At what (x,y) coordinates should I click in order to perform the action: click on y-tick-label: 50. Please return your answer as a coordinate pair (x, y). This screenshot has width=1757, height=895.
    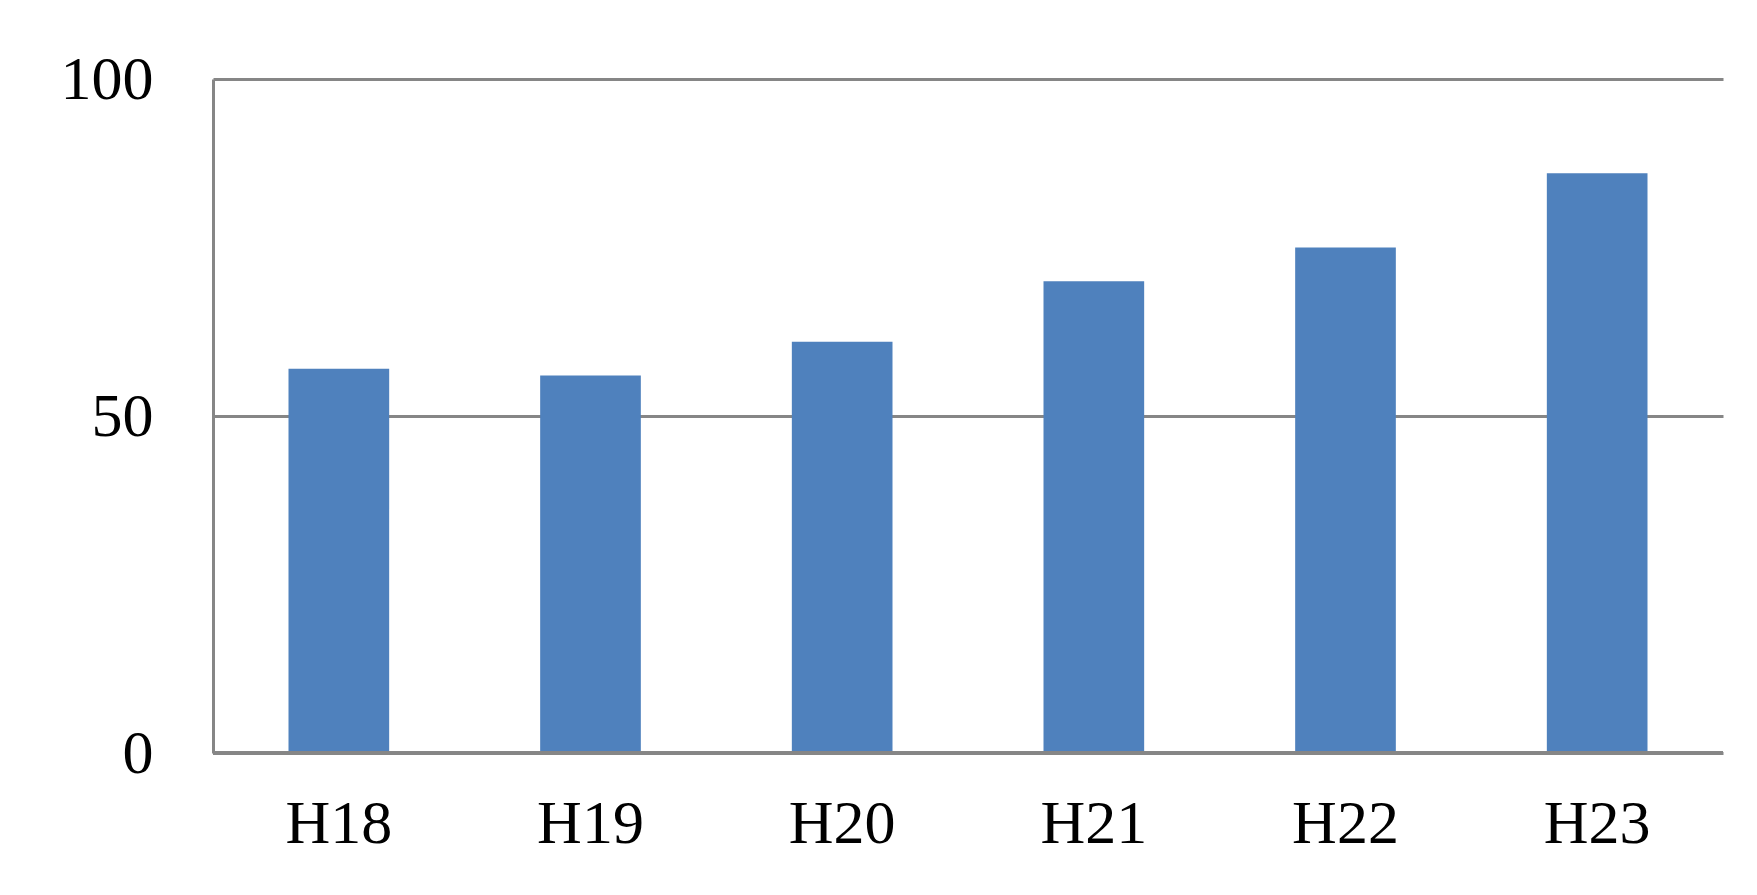
    Looking at the image, I should click on (122, 414).